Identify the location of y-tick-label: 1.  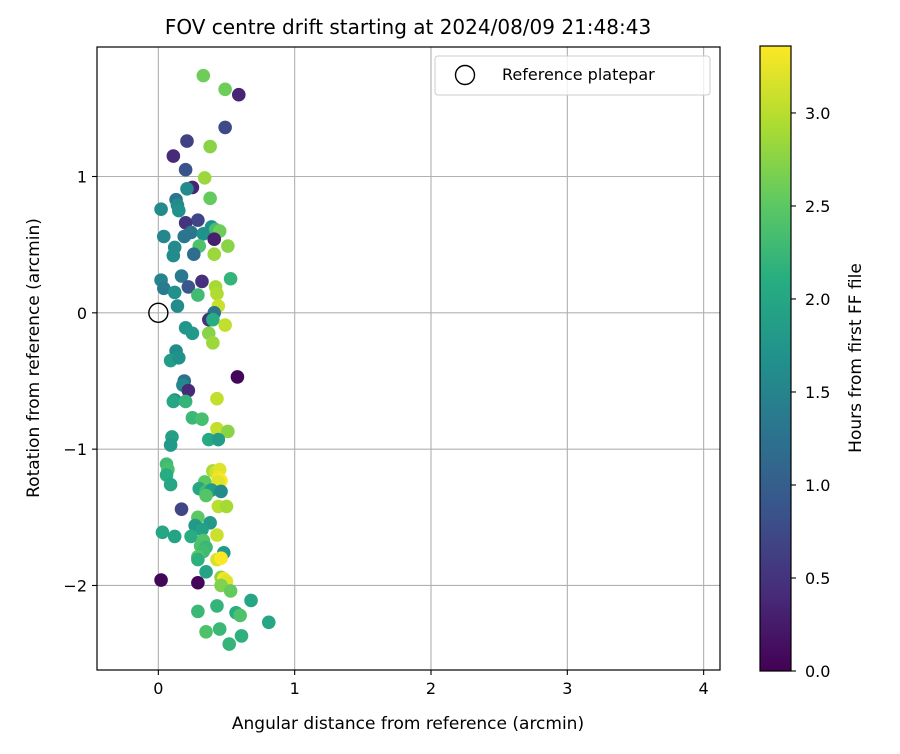
(82, 177).